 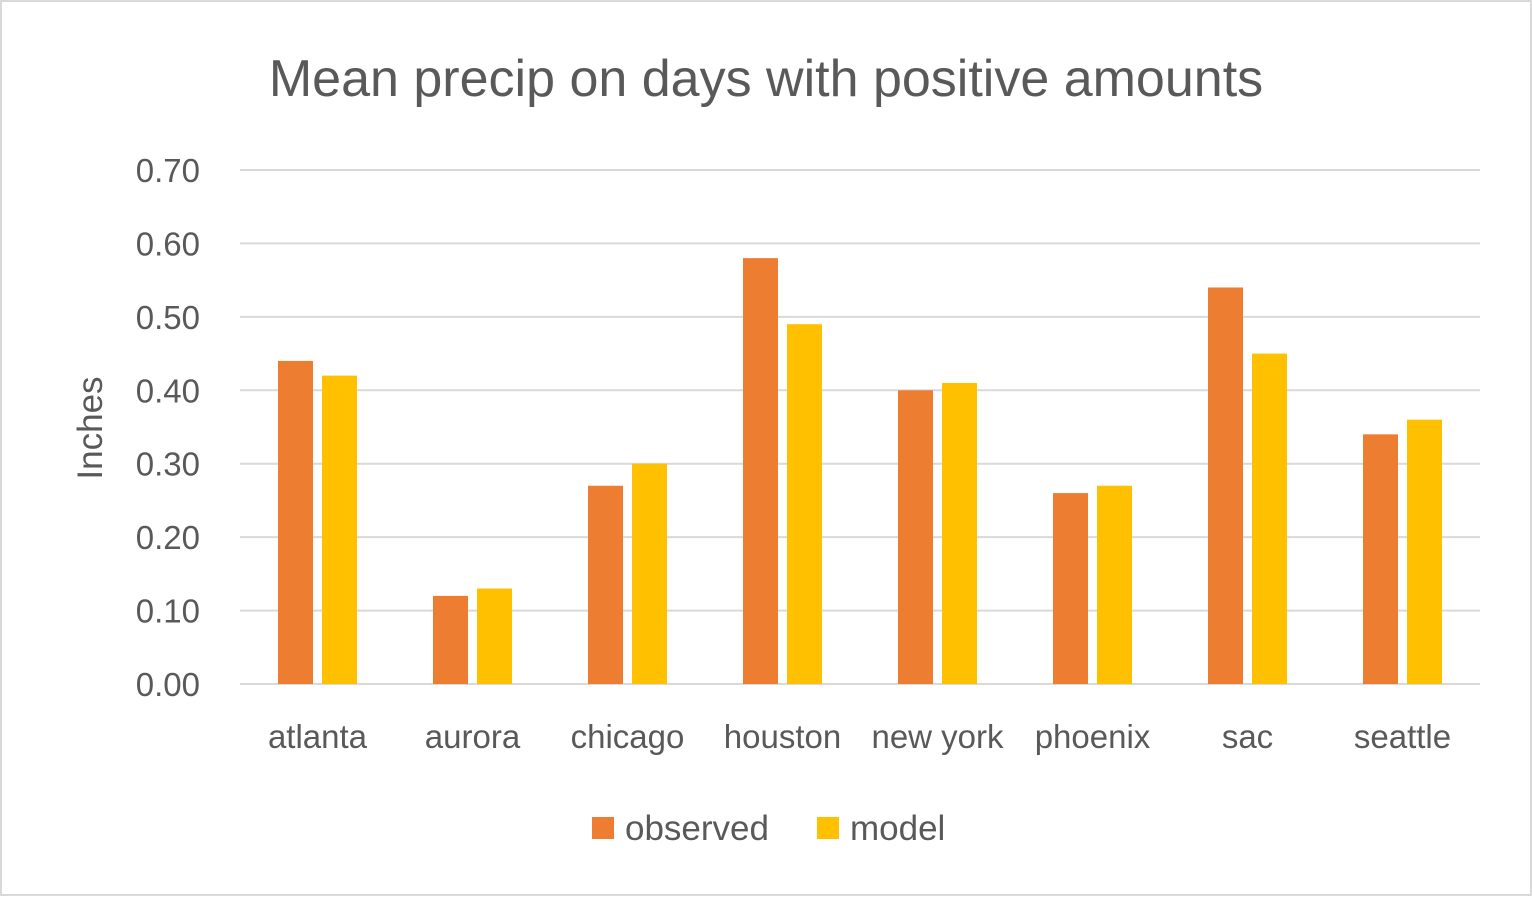 What do you see at coordinates (897, 828) in the screenshot?
I see `legend-label: model` at bounding box center [897, 828].